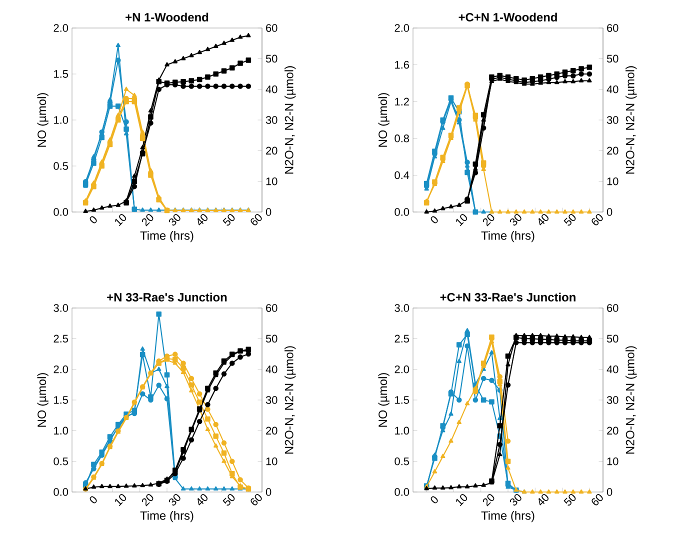 Image resolution: width=680 pixels, height=544 pixels. Describe the element at coordinates (402, 64) in the screenshot. I see `y-tick-label: 1.6` at that location.